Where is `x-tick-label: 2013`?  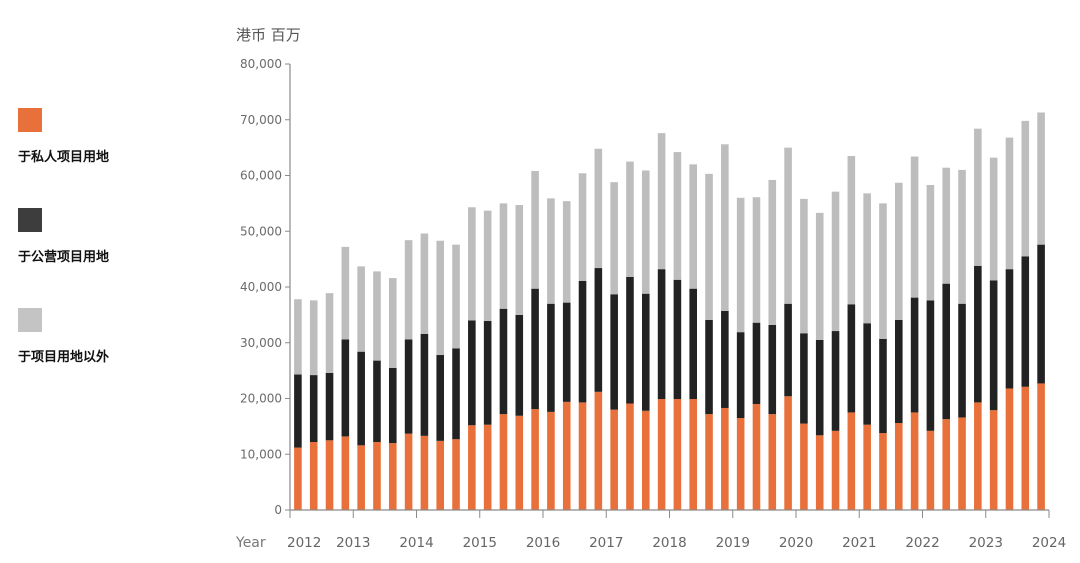 x-tick-label: 2013 is located at coordinates (353, 543).